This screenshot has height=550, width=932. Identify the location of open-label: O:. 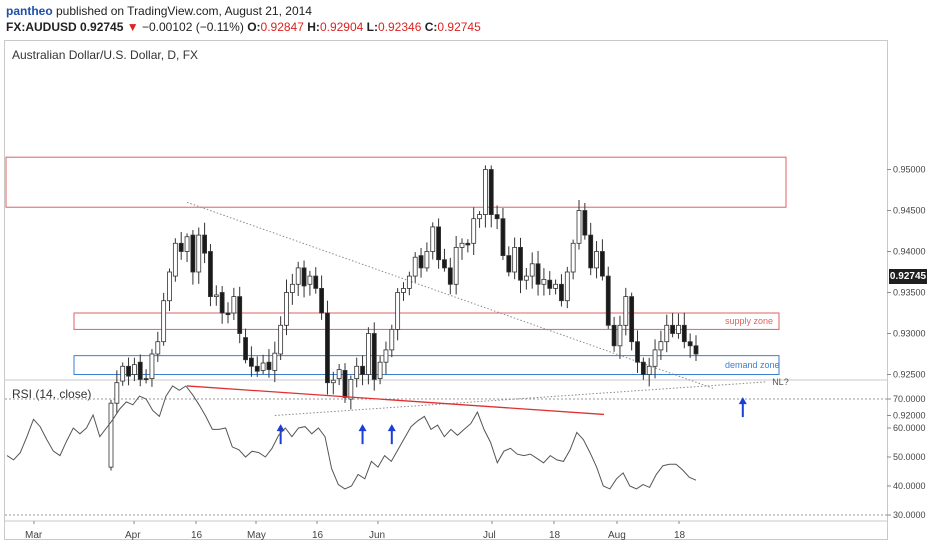
(254, 27).